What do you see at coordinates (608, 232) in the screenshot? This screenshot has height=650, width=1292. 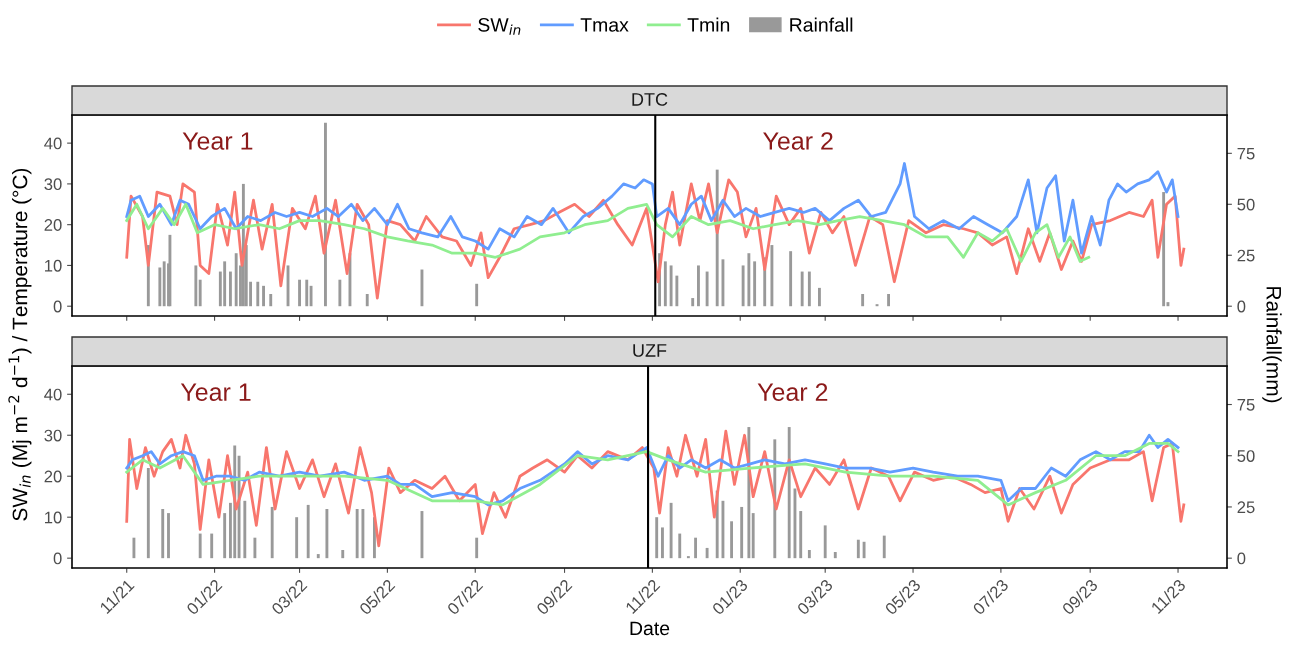 I see `line-series` at bounding box center [608, 232].